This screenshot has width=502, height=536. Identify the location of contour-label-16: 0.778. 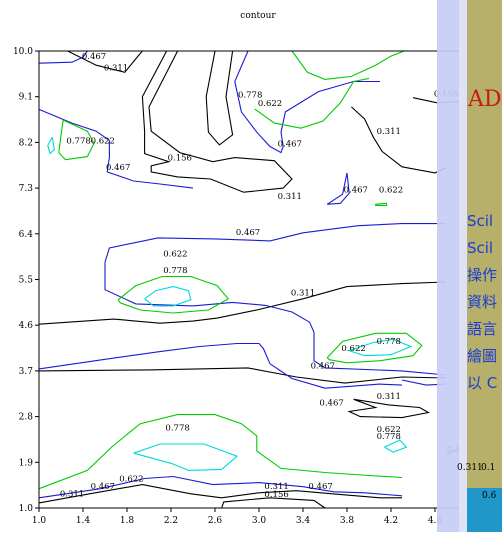
(175, 271).